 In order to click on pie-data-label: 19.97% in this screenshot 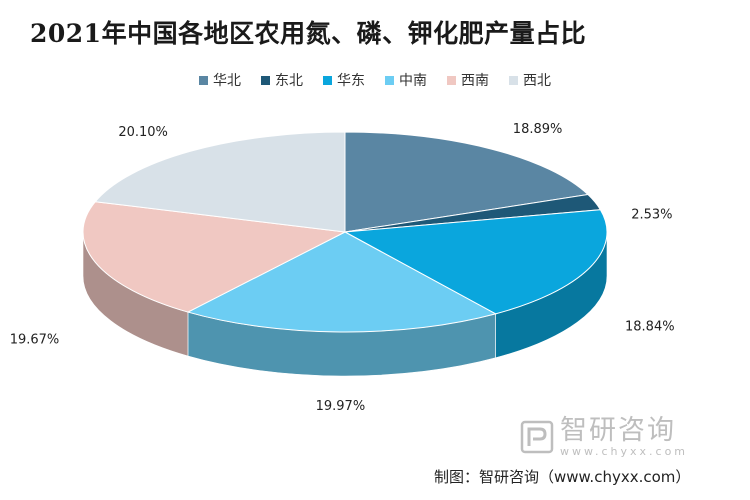, I will do `click(341, 406)`.